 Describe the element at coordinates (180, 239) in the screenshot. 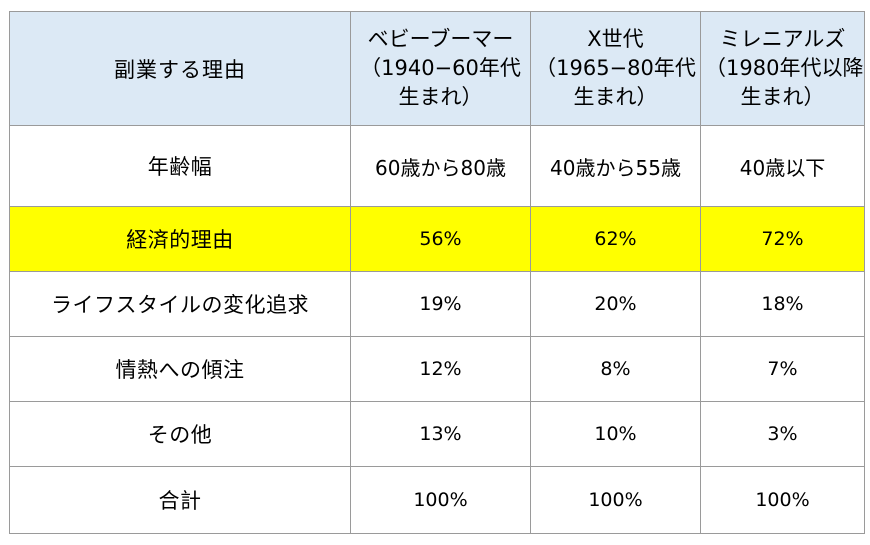

I see `row-label: 経済的理由` at that location.